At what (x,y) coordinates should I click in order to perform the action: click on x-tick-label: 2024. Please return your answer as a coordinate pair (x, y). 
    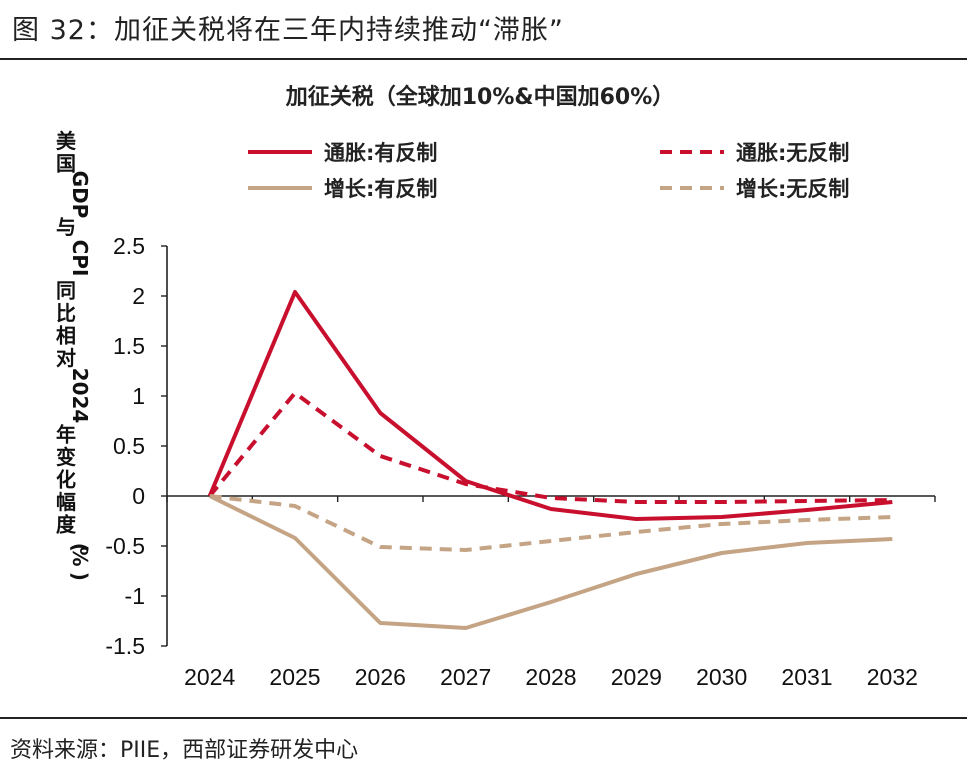
    Looking at the image, I should click on (209, 677).